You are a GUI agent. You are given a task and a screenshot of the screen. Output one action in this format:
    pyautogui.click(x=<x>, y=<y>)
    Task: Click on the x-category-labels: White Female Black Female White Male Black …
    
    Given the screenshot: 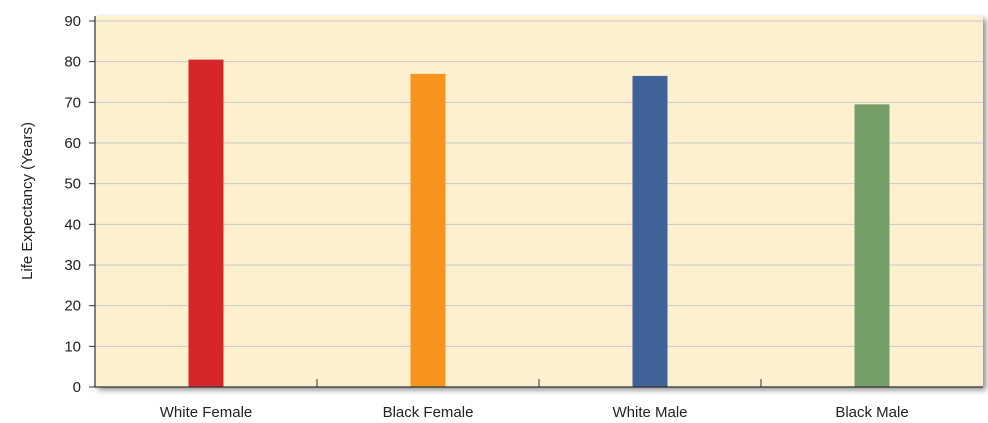 What is the action you would take?
    pyautogui.click(x=534, y=412)
    